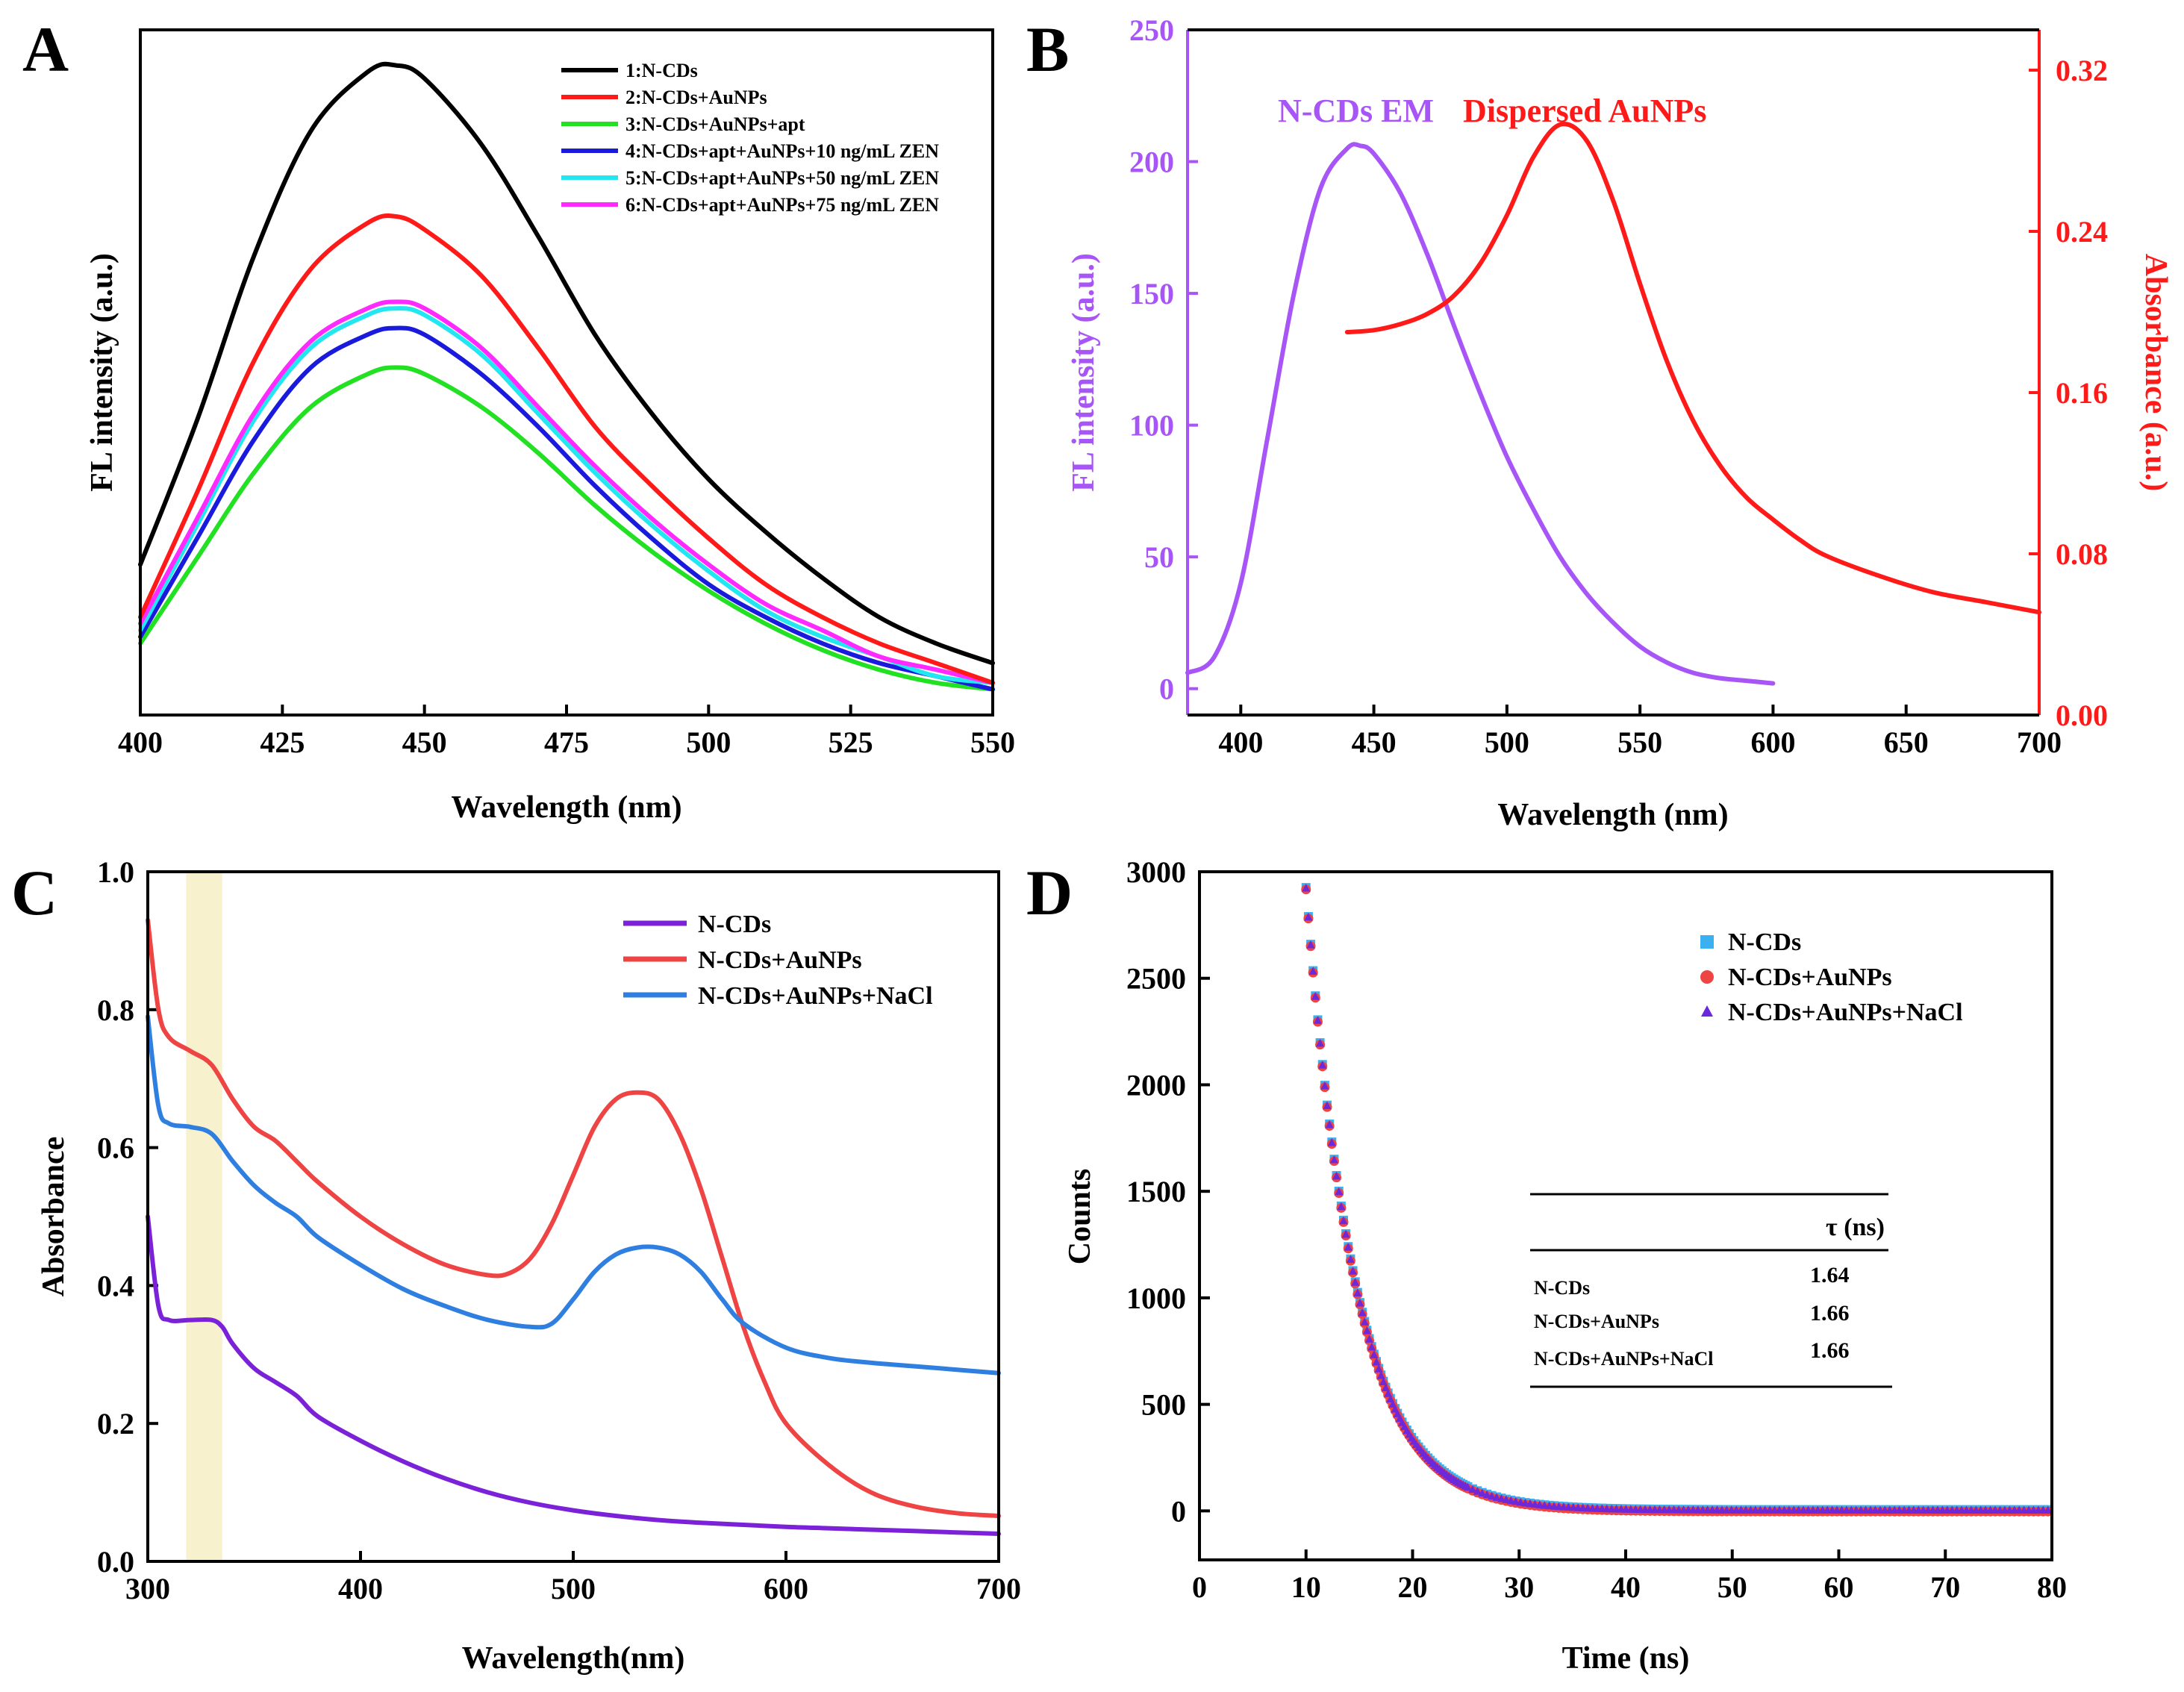 The height and width of the screenshot is (1692, 2184). Describe the element at coordinates (1624, 1359) in the screenshot. I see `table-row-label: N-CDs+AuNPs+NaCl` at that location.